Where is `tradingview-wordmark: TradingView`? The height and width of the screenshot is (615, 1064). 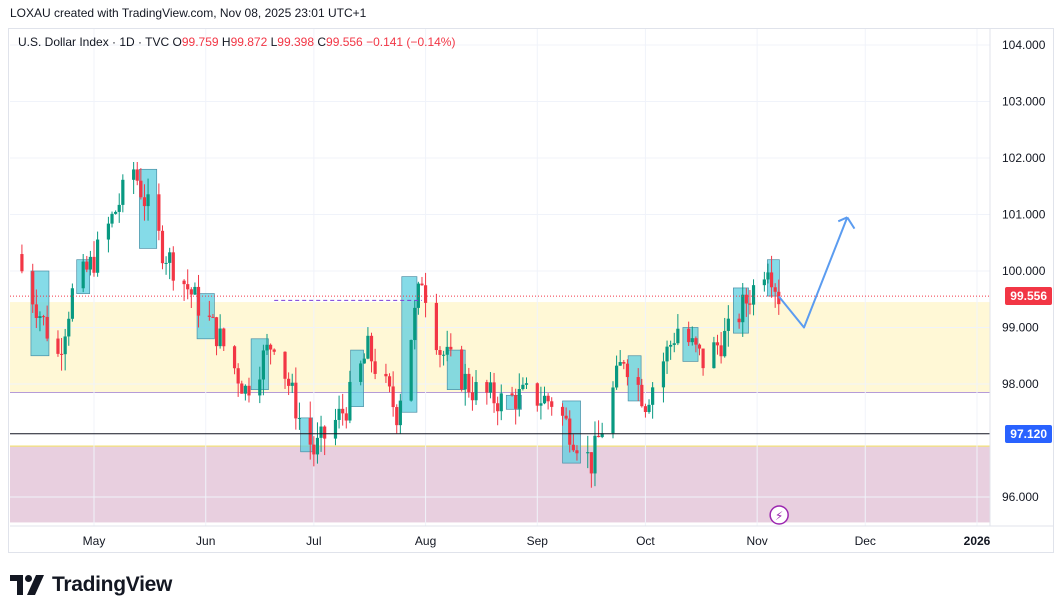
tradingview-wordmark: TradingView is located at coordinates (112, 584).